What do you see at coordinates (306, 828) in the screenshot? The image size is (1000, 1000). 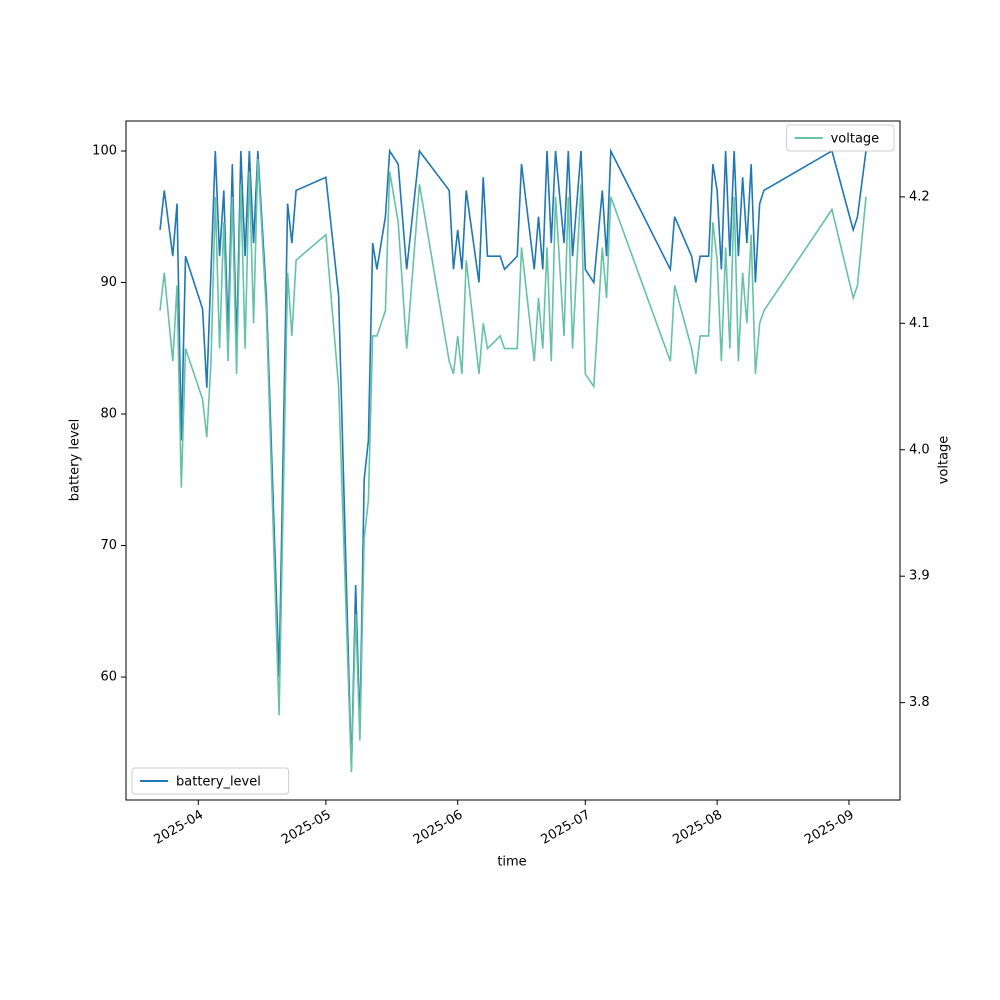 I see `x-tick-label: 2025-05` at bounding box center [306, 828].